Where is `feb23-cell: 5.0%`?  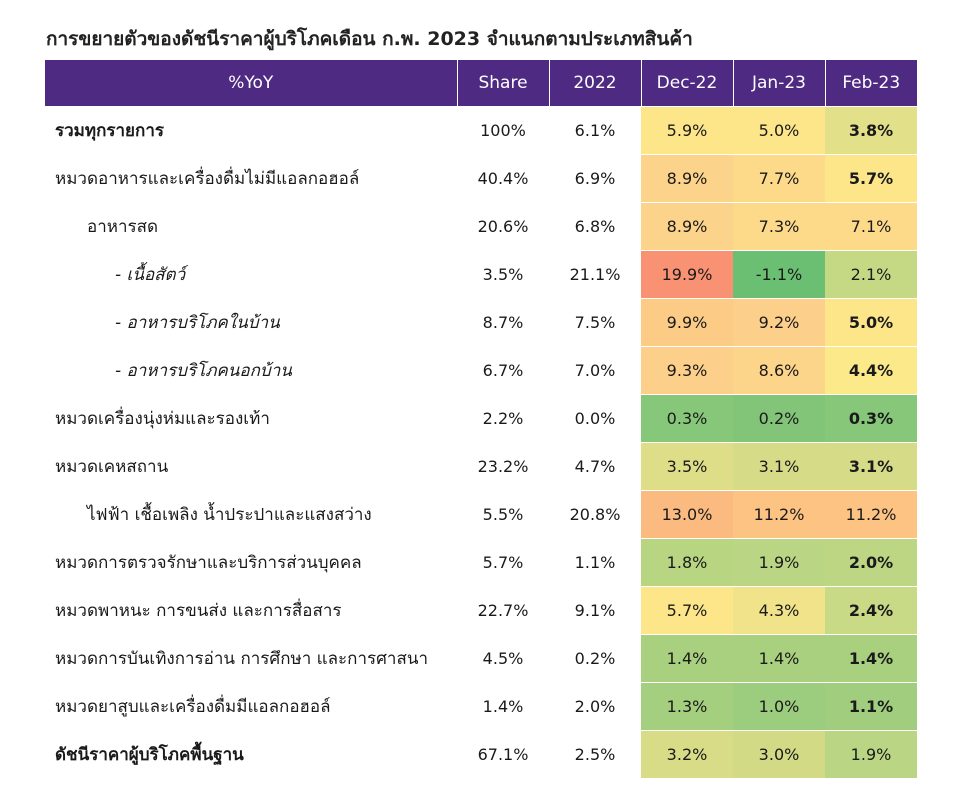
feb23-cell: 5.0% is located at coordinates (871, 322).